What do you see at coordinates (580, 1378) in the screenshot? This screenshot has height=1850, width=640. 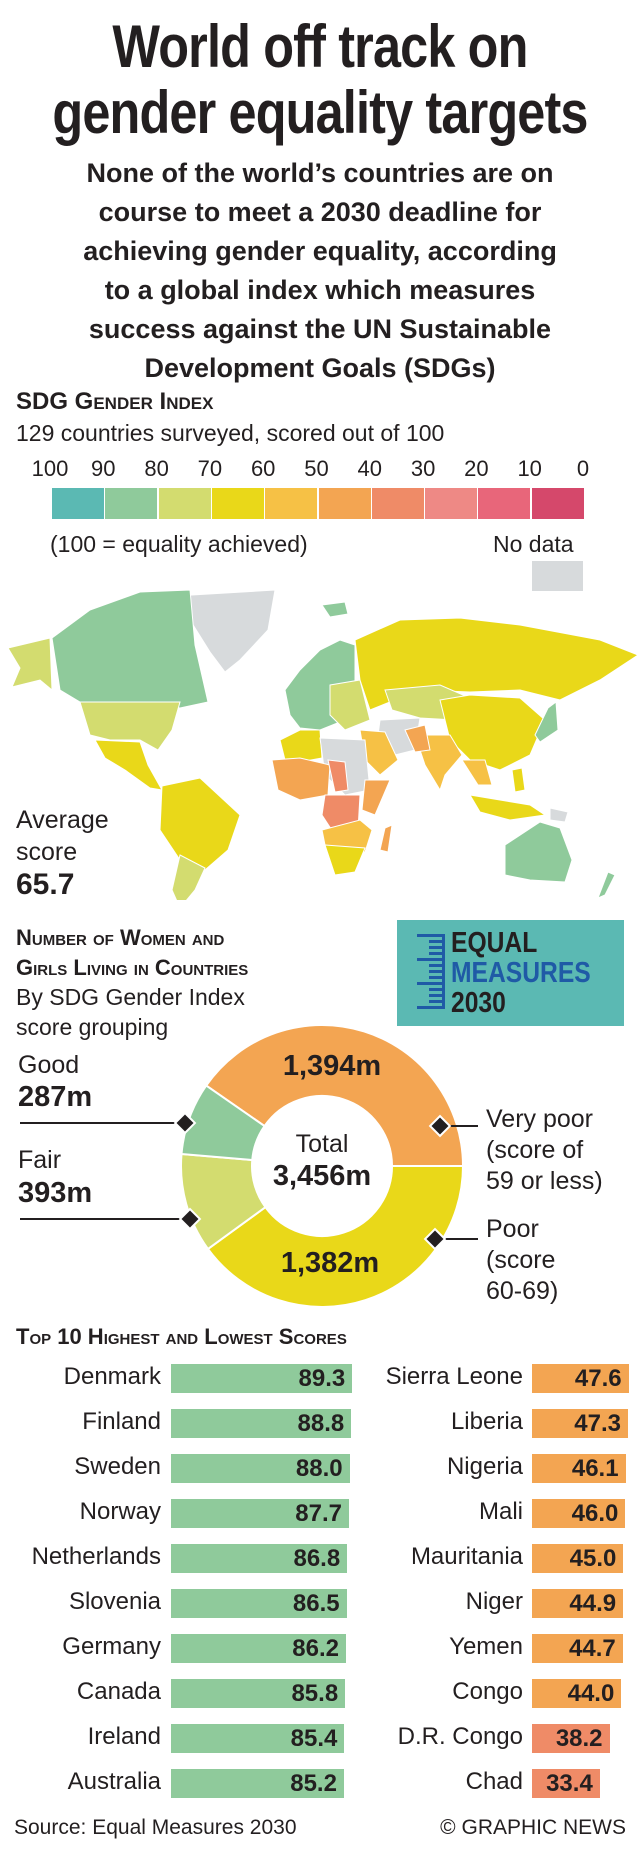 I see `score-bar: 47.6` at bounding box center [580, 1378].